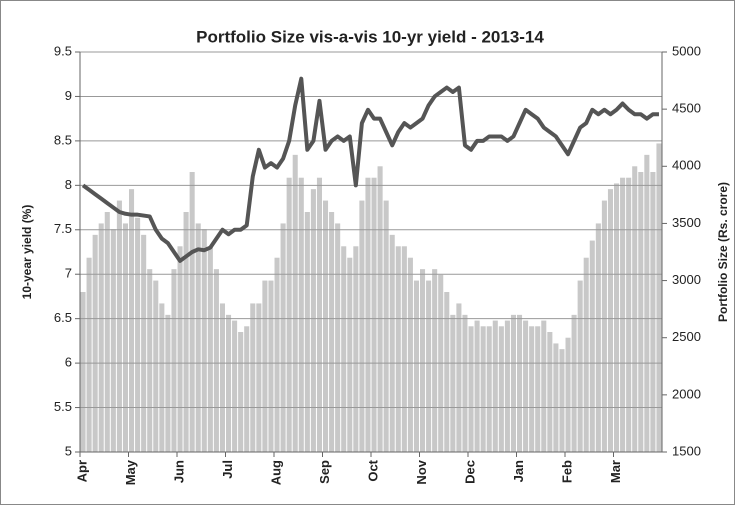 The width and height of the screenshot is (735, 505). What do you see at coordinates (68, 184) in the screenshot?
I see `y-tick-label: 8` at bounding box center [68, 184].